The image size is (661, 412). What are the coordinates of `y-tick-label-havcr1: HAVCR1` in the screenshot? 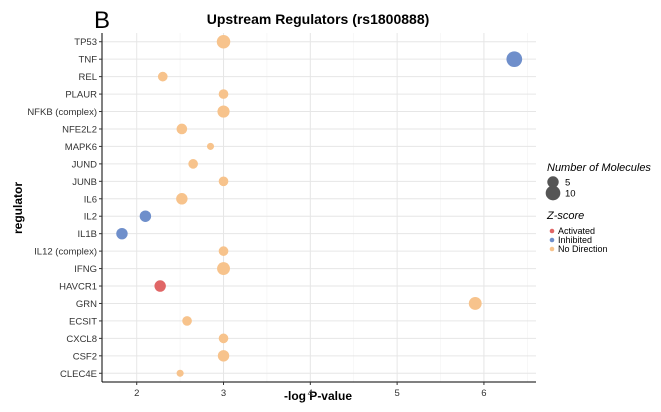 It's located at (78, 287).